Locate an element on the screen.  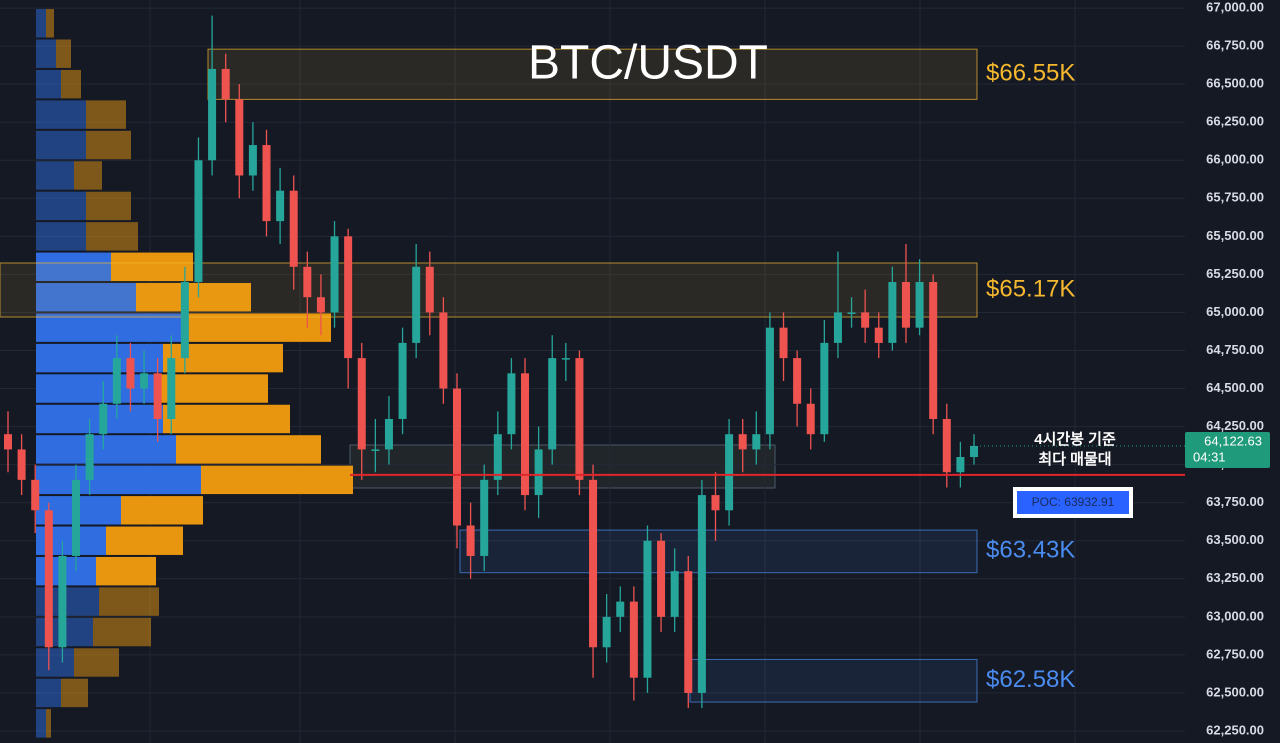
y-tick-label: 65,000.00 is located at coordinates (1235, 311).